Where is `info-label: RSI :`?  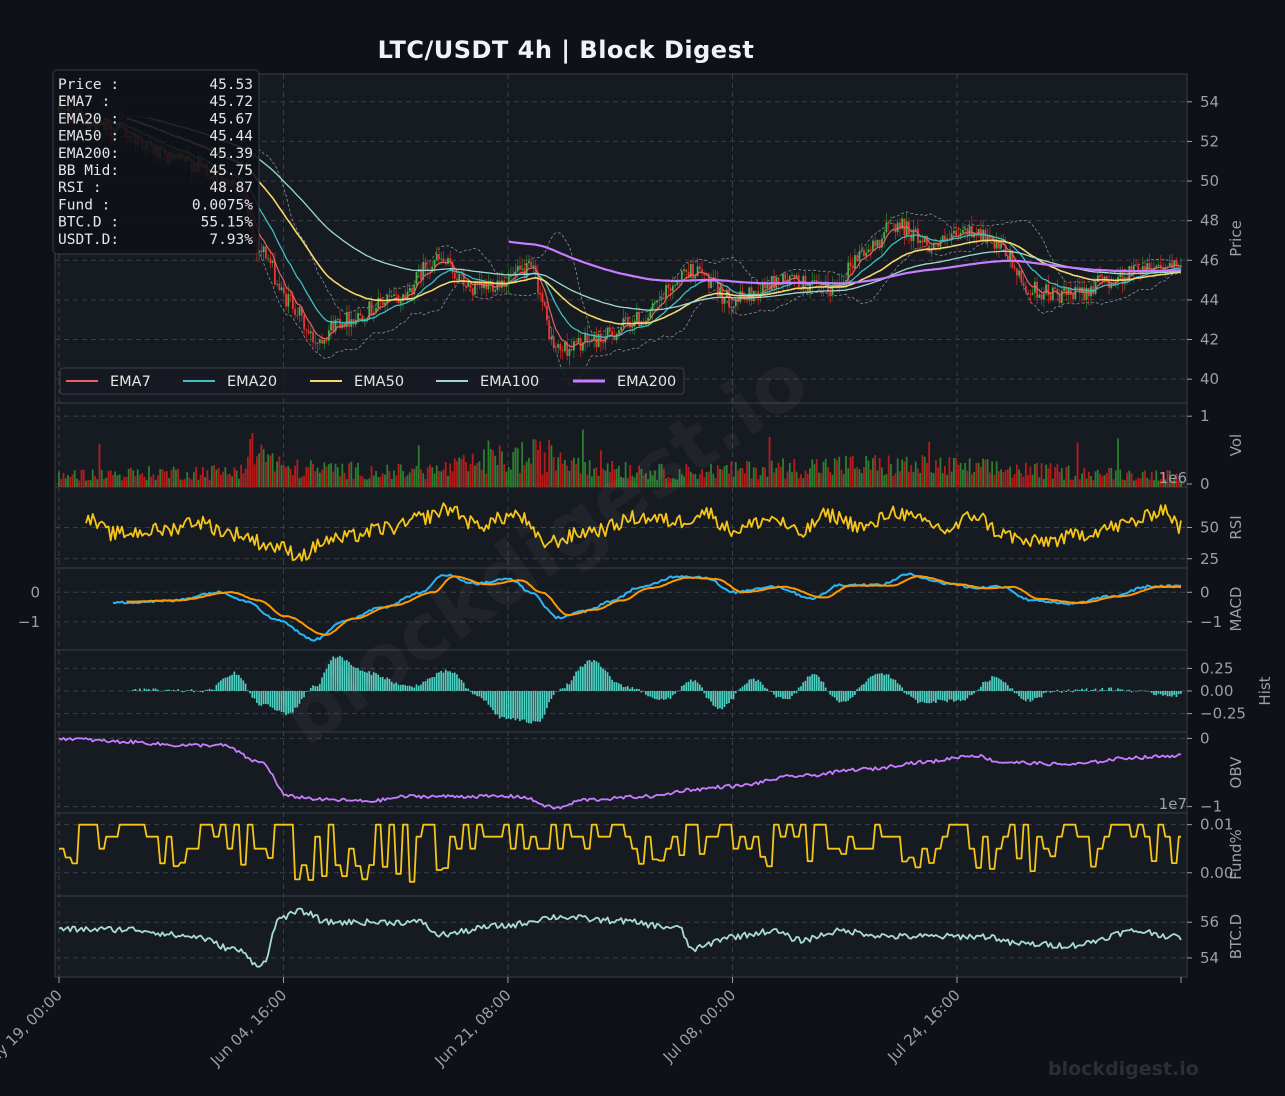 info-label: RSI : is located at coordinates (80, 188).